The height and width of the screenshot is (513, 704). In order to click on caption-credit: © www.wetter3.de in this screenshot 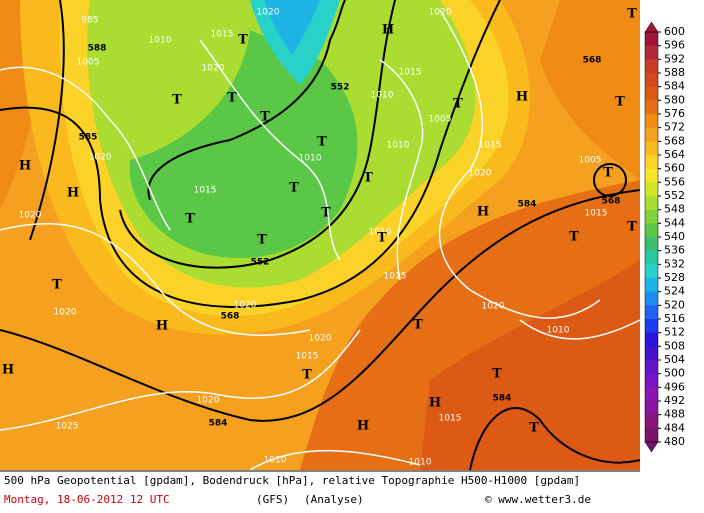, I will do `click(538, 499)`.